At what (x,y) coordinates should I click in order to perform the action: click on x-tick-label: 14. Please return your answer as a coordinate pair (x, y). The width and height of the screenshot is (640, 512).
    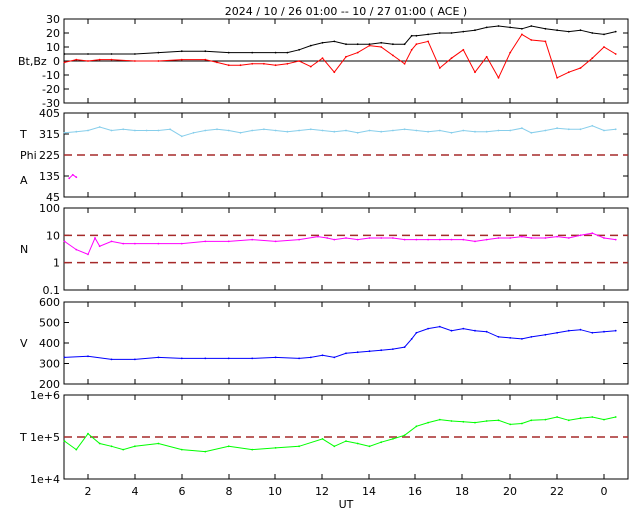
    Looking at the image, I should click on (369, 491).